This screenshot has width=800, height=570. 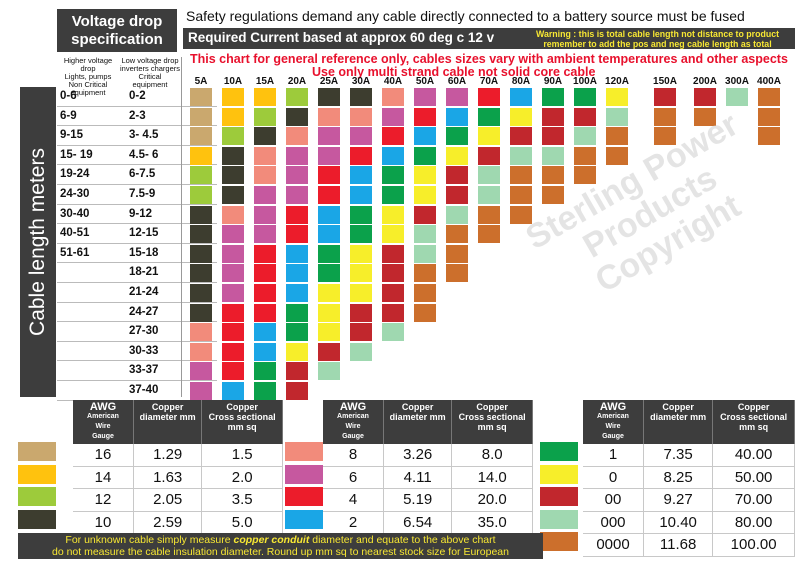 What do you see at coordinates (753, 545) in the screenshot?
I see `legend-cross: 100.00` at bounding box center [753, 545].